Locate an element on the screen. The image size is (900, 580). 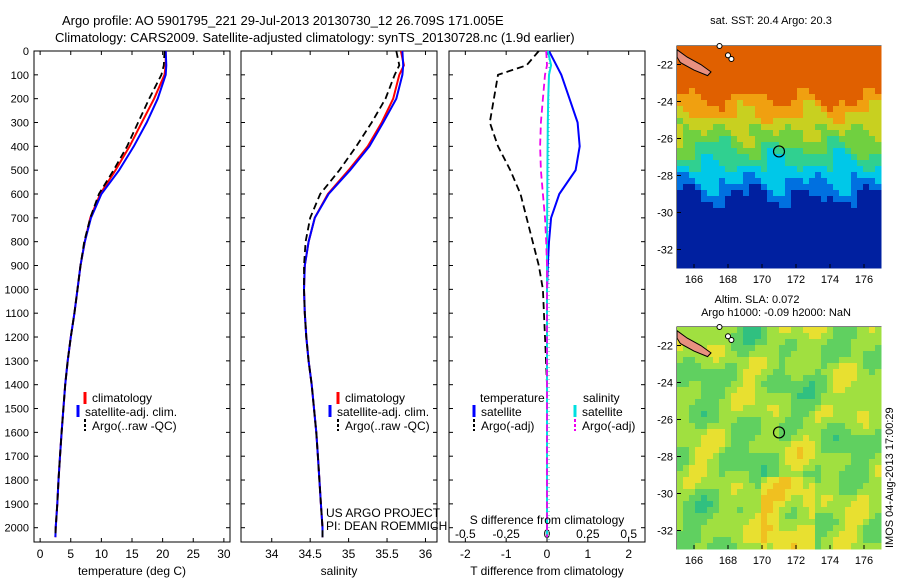
depth-tick-label: 1200 is located at coordinates (17, 338).